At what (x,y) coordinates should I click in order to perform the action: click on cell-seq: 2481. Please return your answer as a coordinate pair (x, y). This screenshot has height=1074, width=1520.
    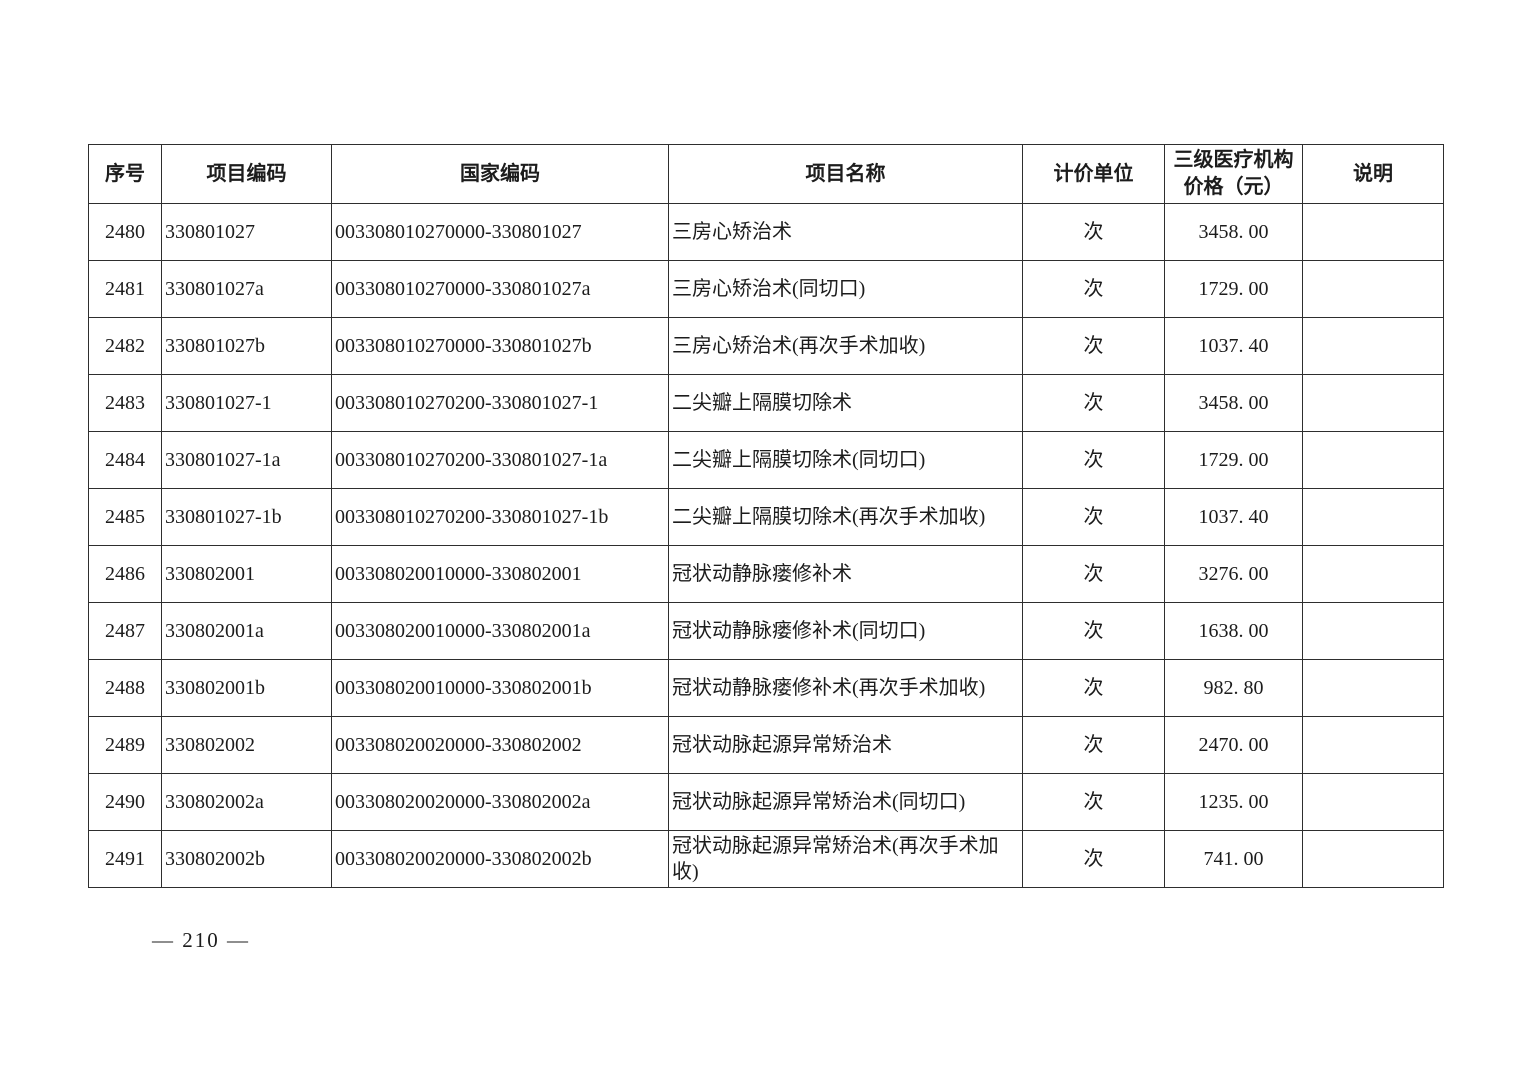
    Looking at the image, I should click on (125, 289).